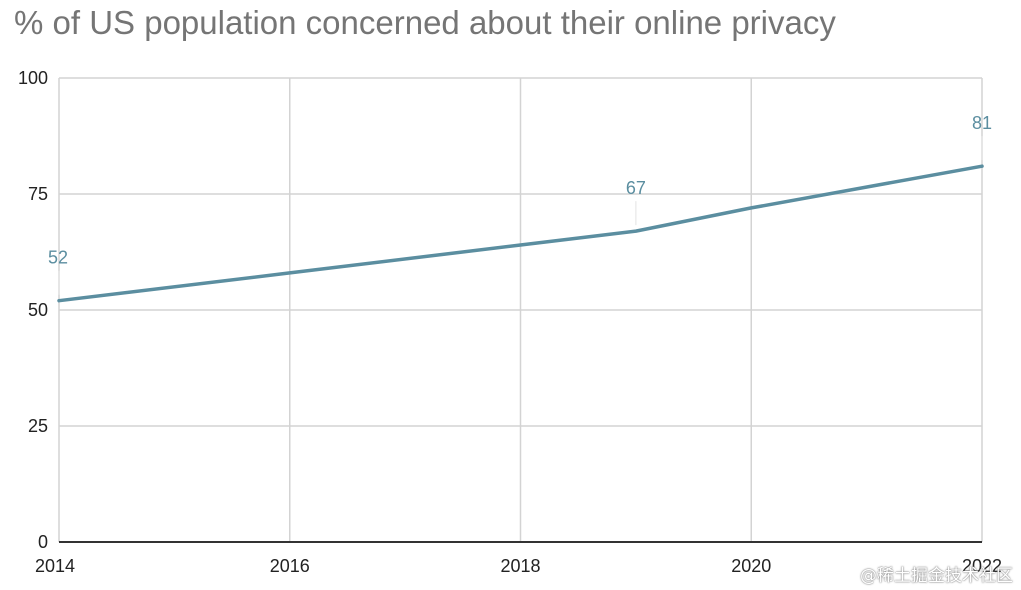 Image resolution: width=1021 pixels, height=590 pixels. I want to click on y-tick-label-50: 50, so click(38, 310).